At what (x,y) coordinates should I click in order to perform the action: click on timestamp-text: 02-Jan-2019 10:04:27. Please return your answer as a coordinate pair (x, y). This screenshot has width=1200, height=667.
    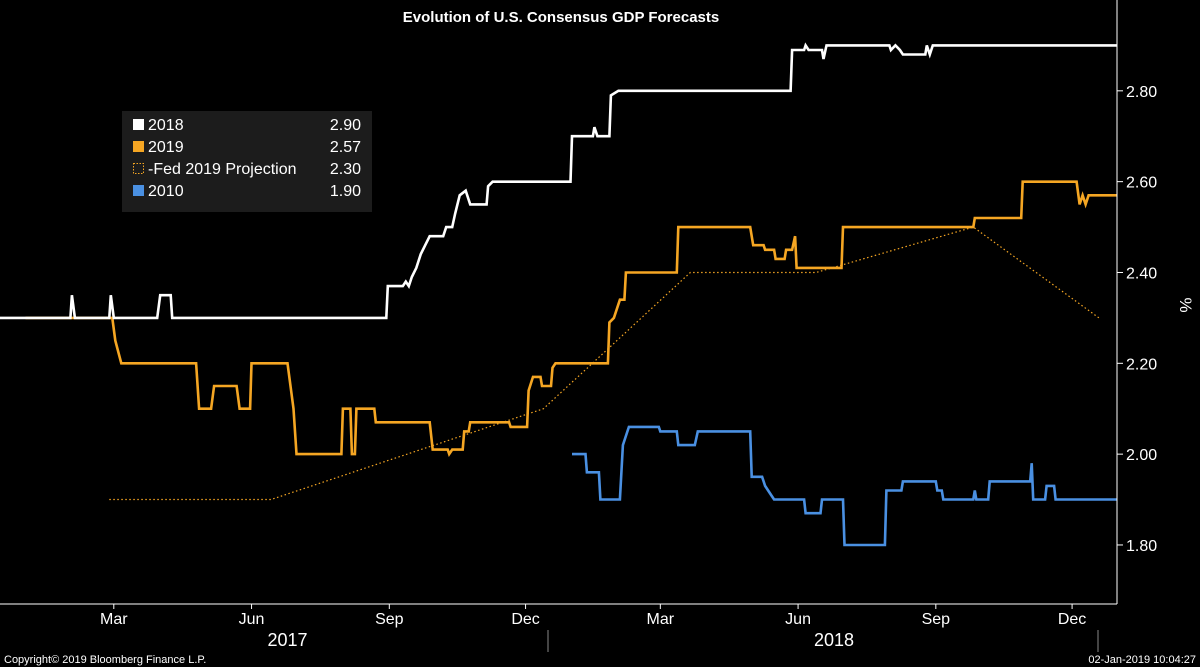
    Looking at the image, I should click on (1142, 660).